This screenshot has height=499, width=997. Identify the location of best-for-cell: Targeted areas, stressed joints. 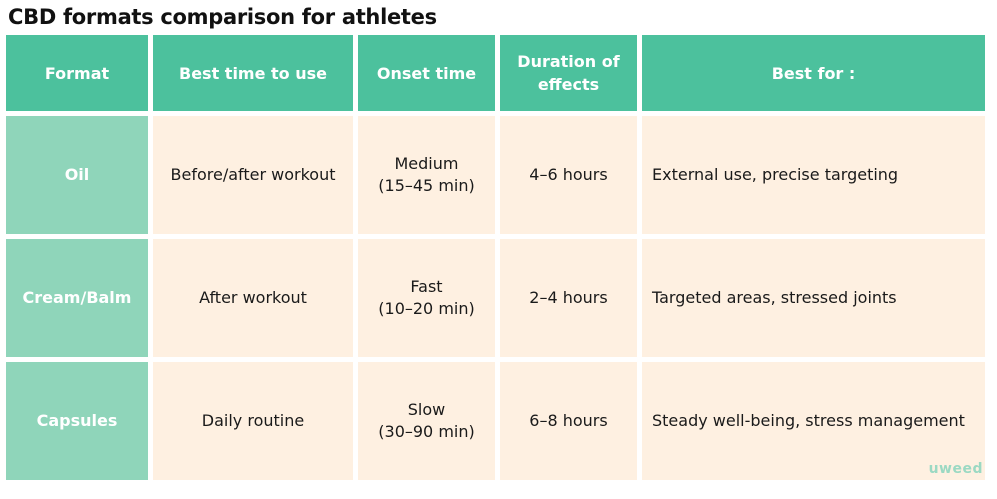
(813, 298).